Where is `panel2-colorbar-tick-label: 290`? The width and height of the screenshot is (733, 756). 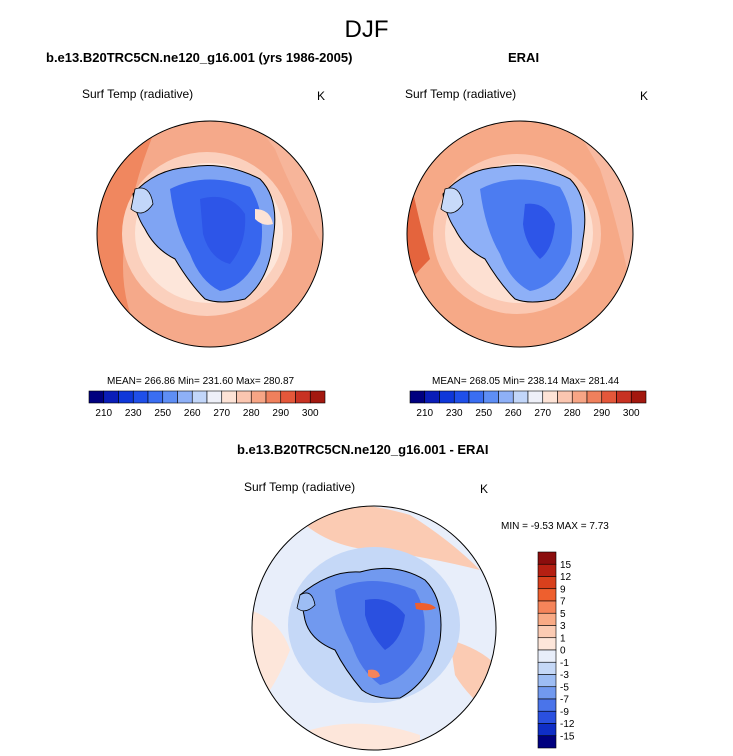
panel2-colorbar-tick-label: 290 is located at coordinates (601, 413).